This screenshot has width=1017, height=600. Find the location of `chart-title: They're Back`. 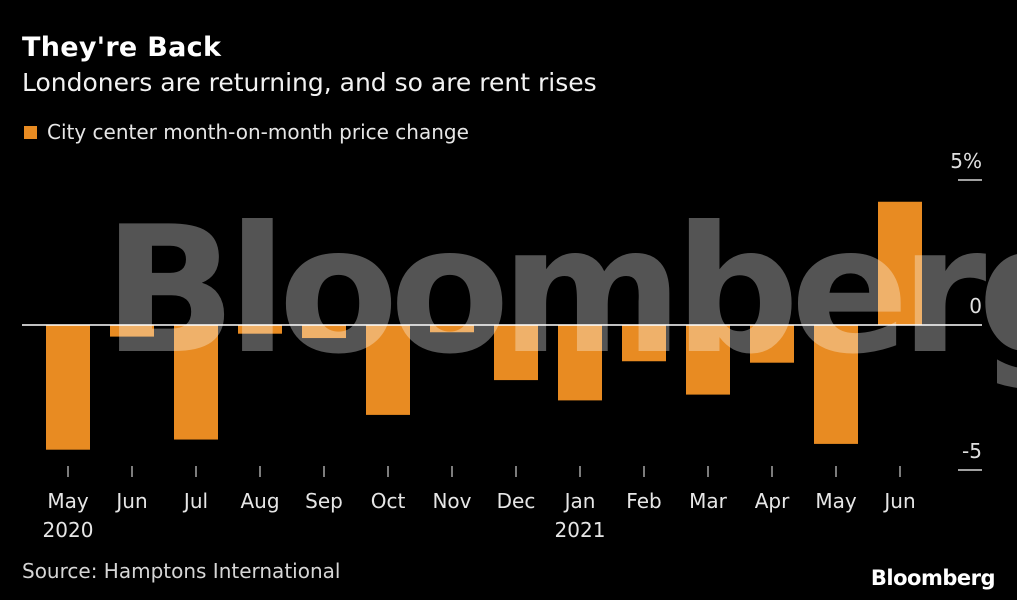

chart-title: They're Back is located at coordinates (122, 47).